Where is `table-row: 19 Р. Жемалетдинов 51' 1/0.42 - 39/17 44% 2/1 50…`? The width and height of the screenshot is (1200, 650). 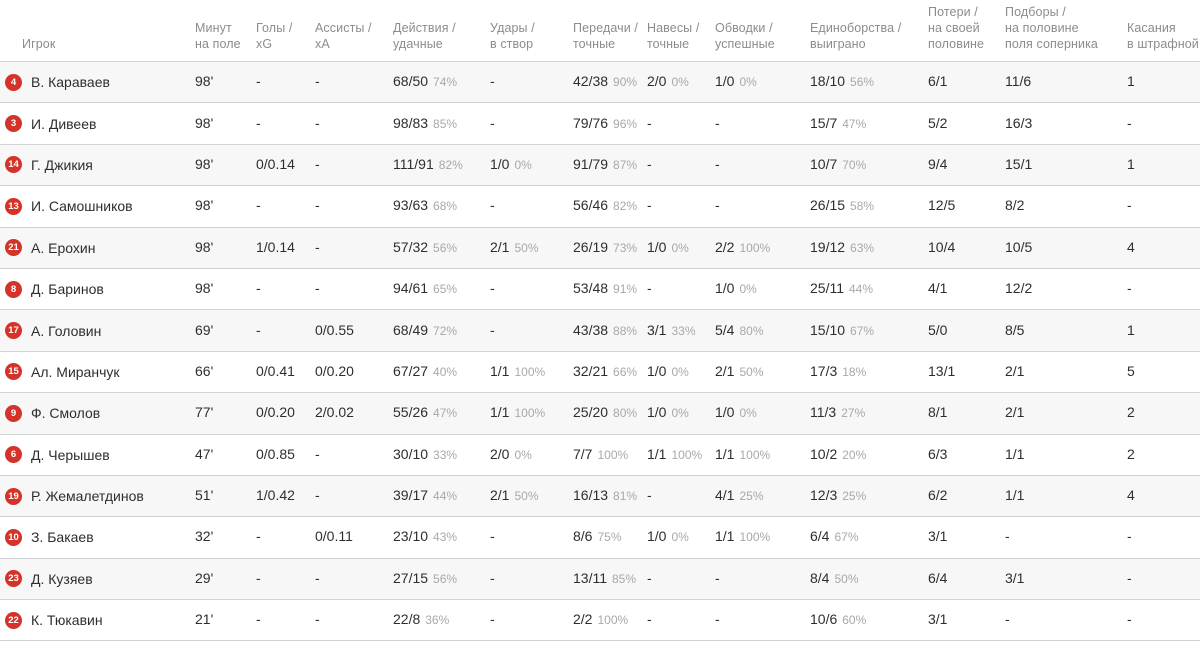 table-row: 19 Р. Жемалетдинов 51' 1/0.42 - 39/17 44% 2/1 50… is located at coordinates (600, 496).